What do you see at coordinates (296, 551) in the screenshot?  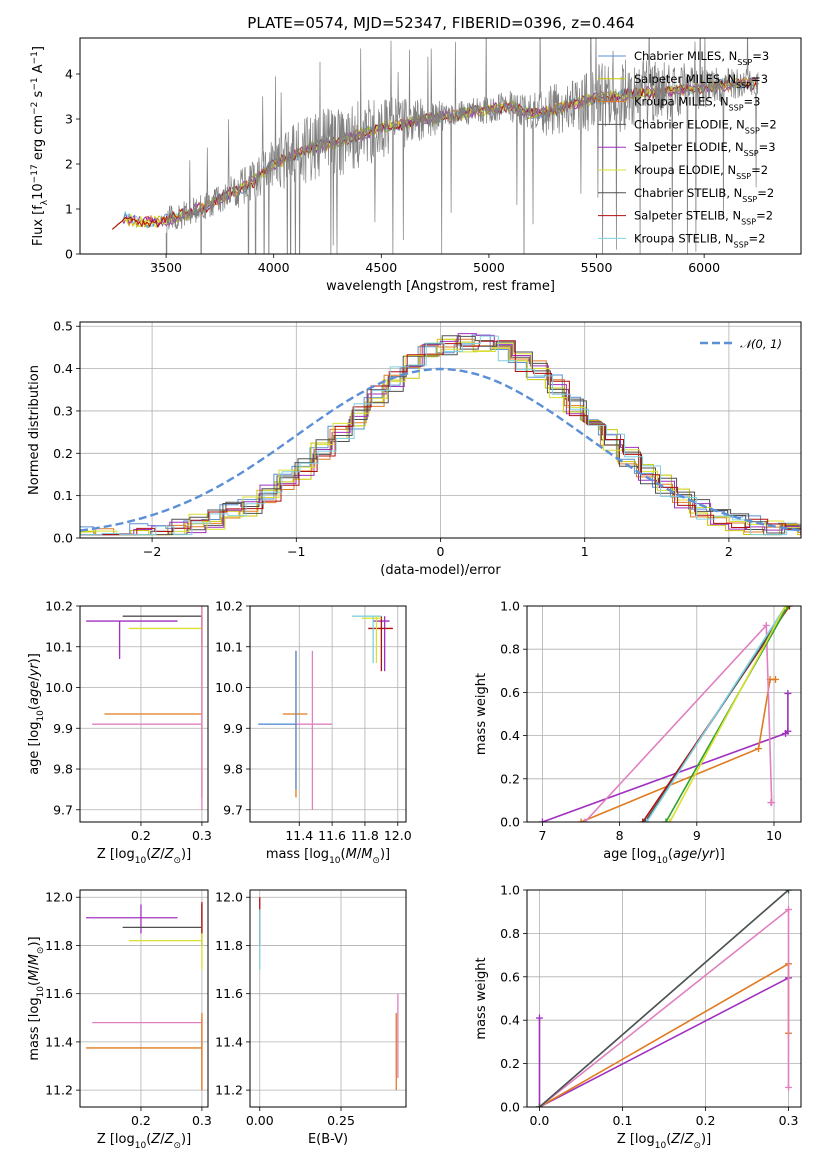 I see `x-tick-label: −1` at bounding box center [296, 551].